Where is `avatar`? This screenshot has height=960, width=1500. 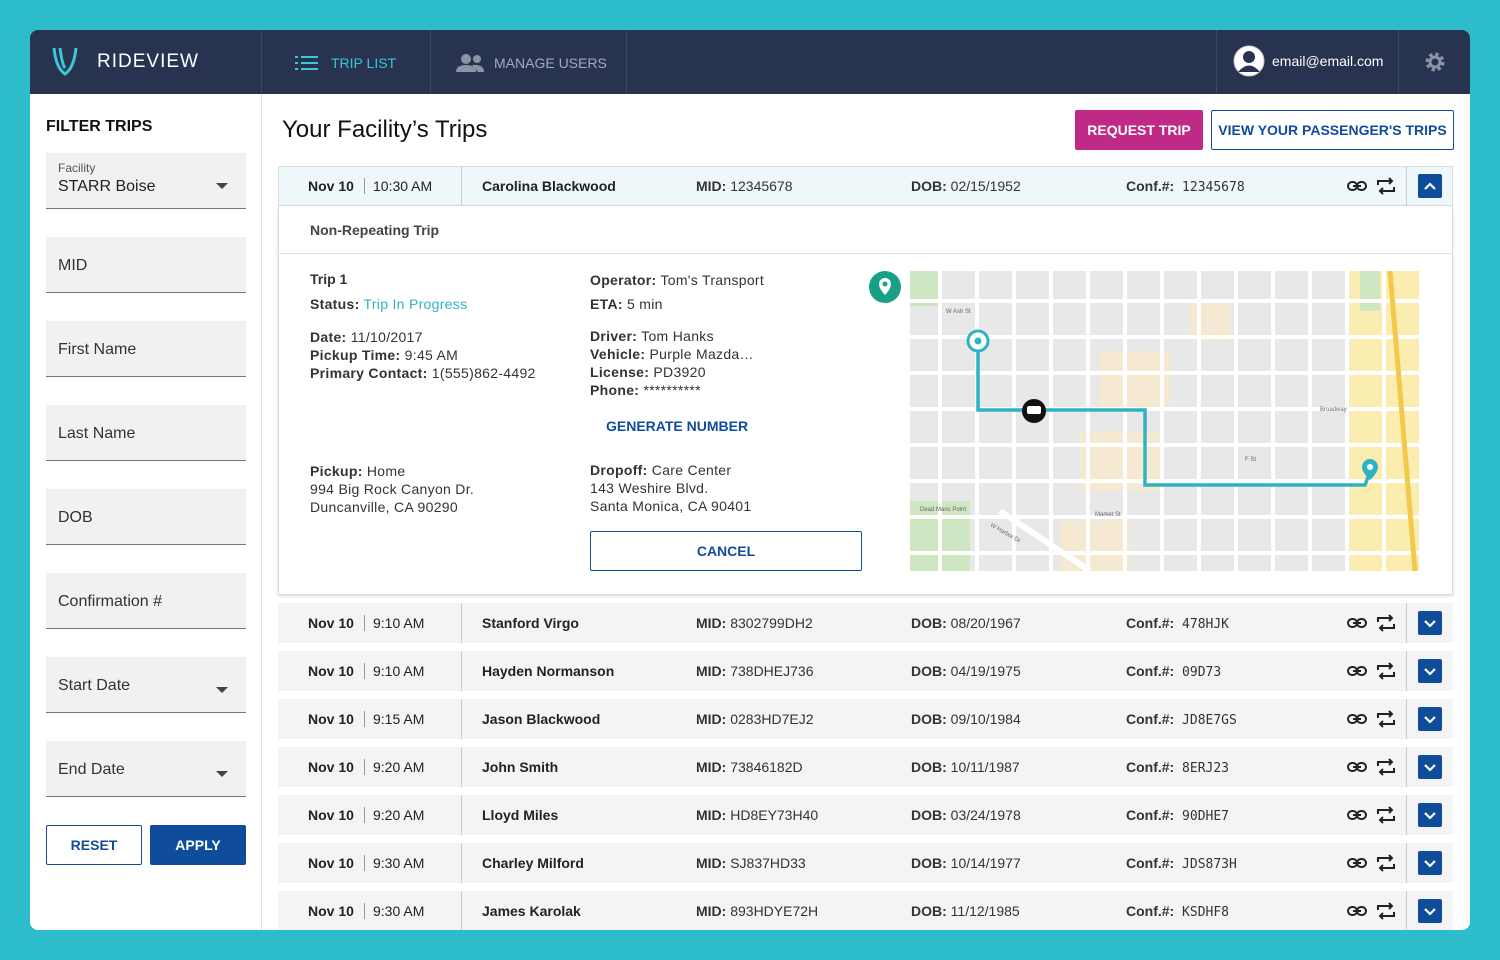 avatar is located at coordinates (1249, 61).